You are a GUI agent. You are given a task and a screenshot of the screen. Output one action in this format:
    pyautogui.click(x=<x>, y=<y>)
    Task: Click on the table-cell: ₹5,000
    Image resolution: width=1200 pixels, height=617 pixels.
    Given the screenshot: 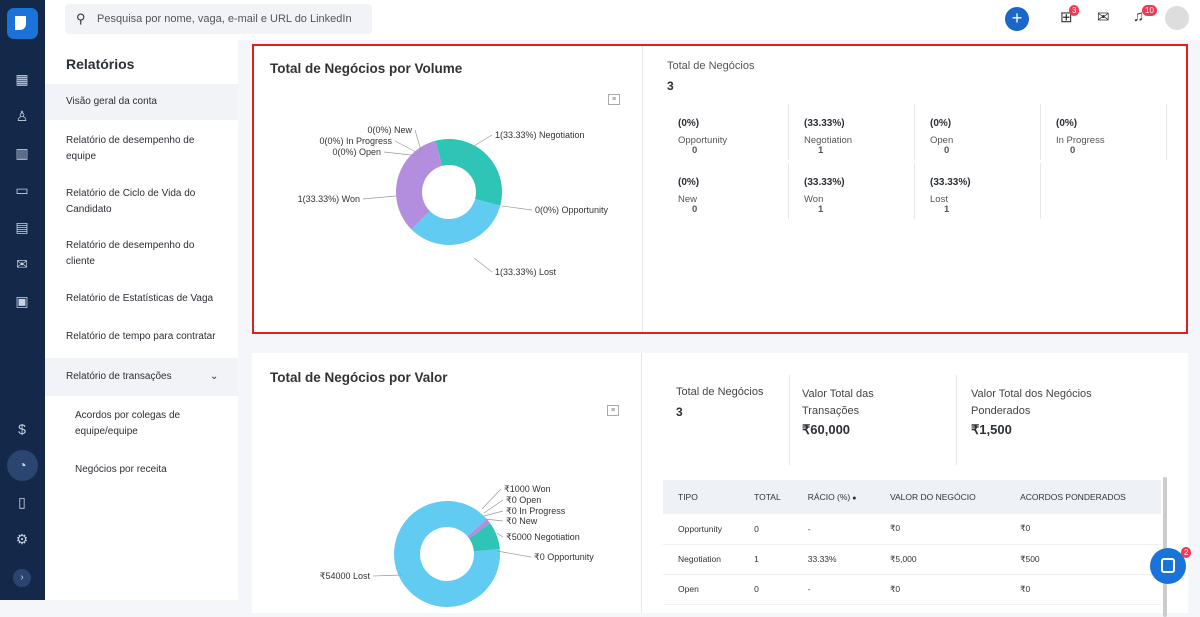 What is the action you would take?
    pyautogui.click(x=940, y=559)
    